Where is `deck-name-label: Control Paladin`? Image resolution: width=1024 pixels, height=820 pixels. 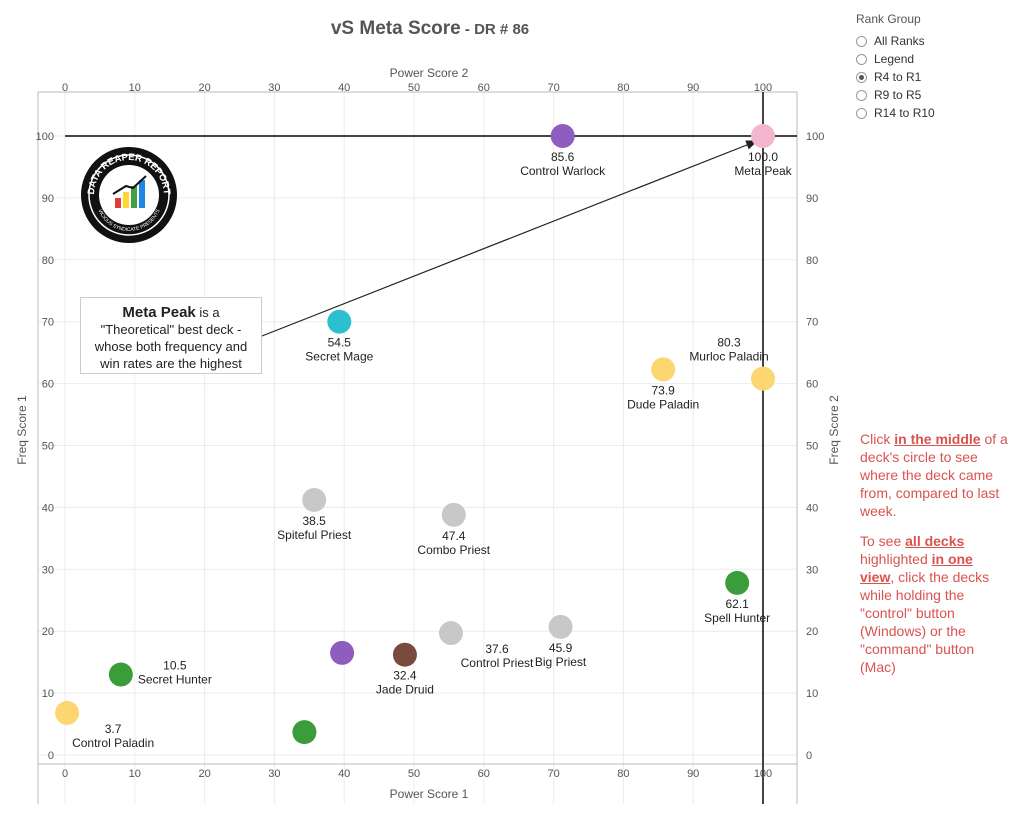
deck-name-label: Control Paladin is located at coordinates (113, 743).